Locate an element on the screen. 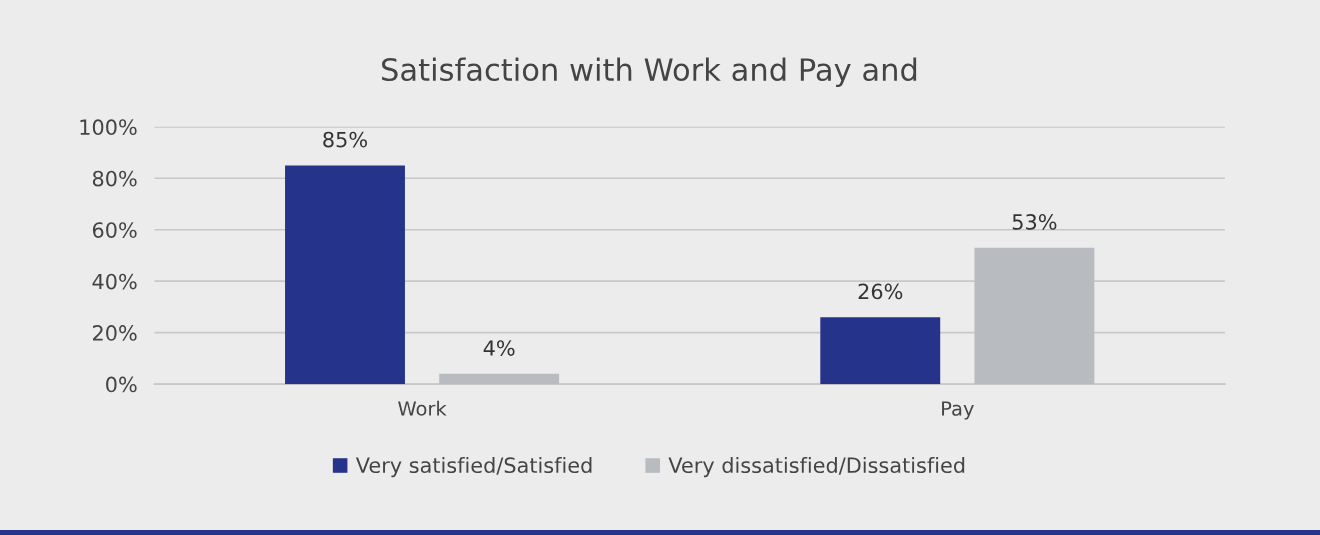 This screenshot has width=1320, height=535. y-tick-label: 20% is located at coordinates (114, 333).